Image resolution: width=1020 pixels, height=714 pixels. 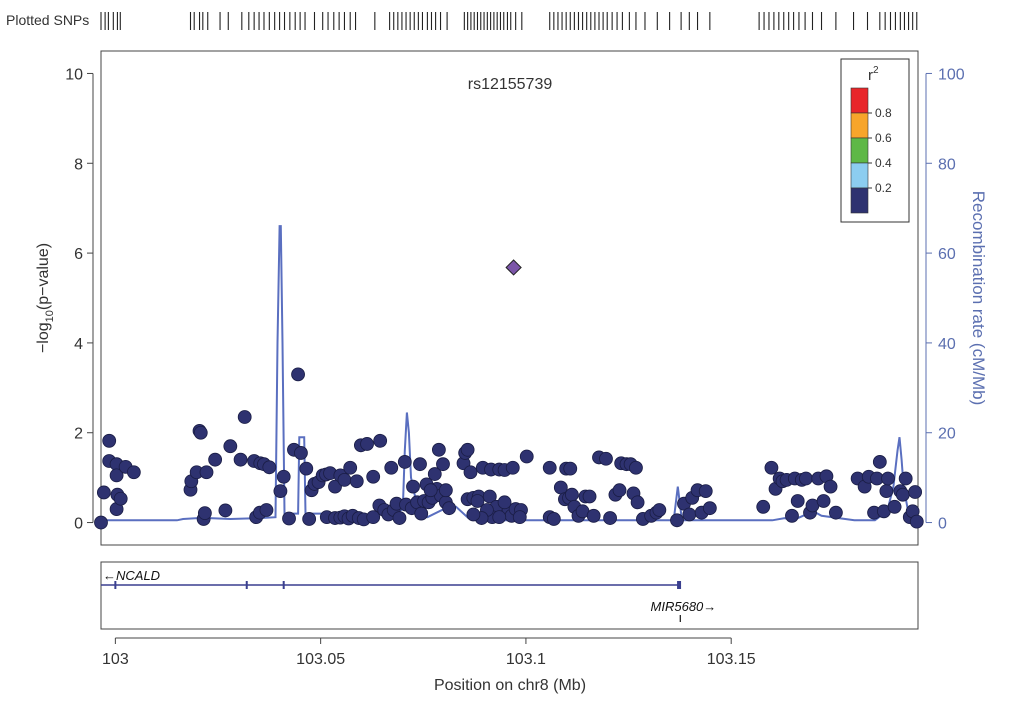 I want to click on lead-snp-diamond, so click(x=513, y=267).